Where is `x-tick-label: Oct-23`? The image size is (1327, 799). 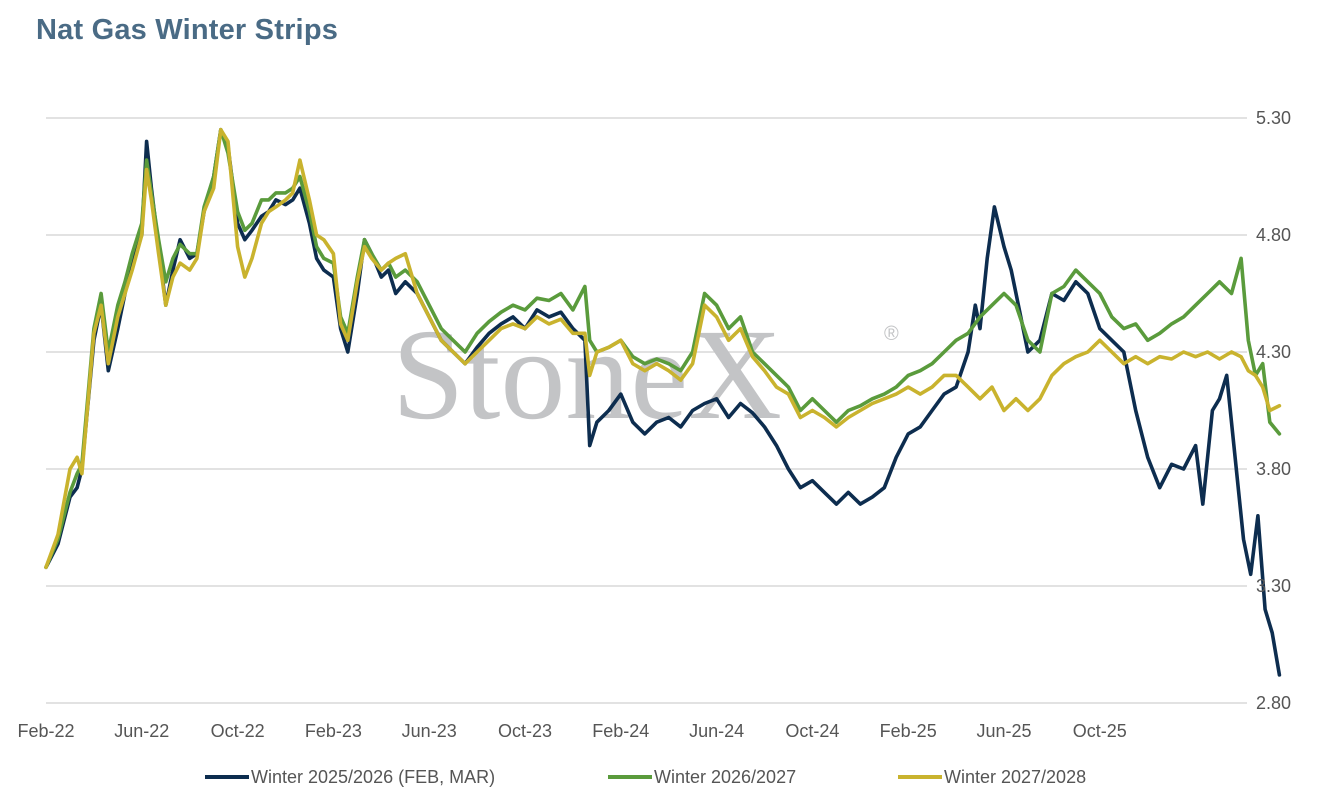
x-tick-label: Oct-23 is located at coordinates (525, 731).